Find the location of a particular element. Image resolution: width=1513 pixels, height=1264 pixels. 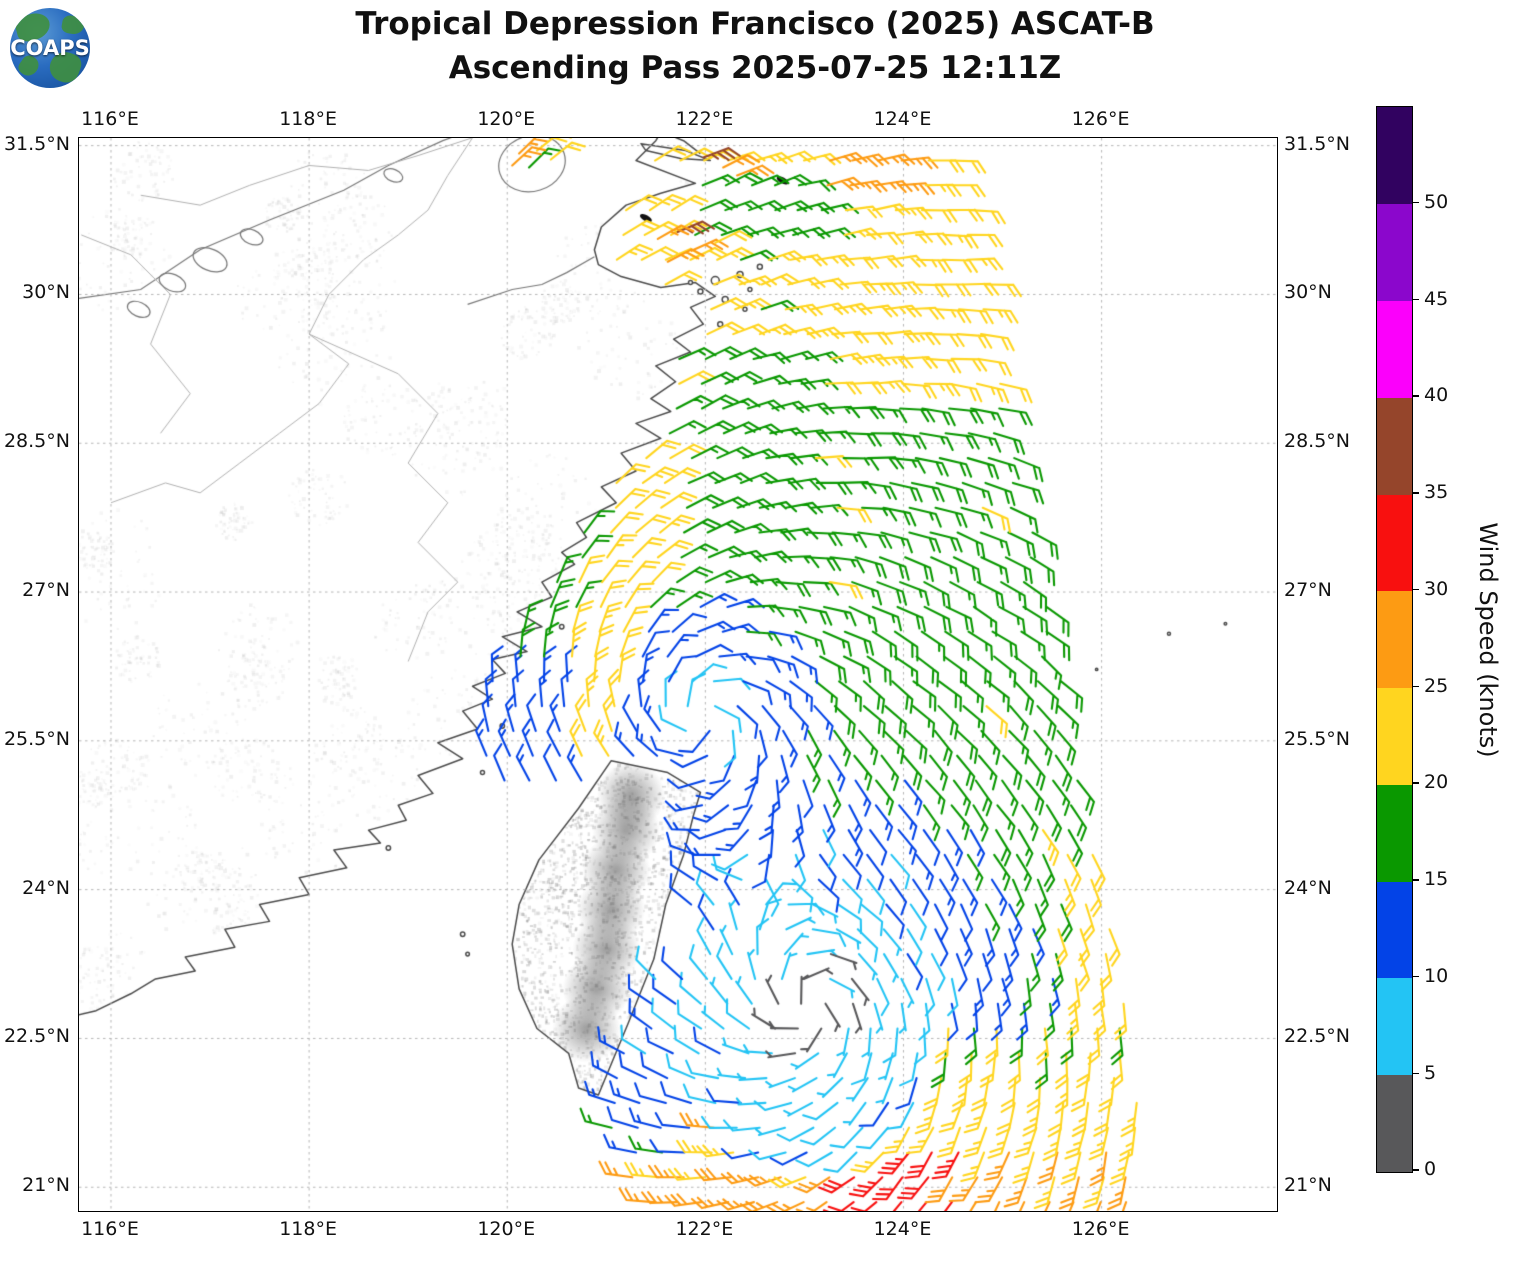

x-axis-tick-label-top: 124°E is located at coordinates (902, 119).